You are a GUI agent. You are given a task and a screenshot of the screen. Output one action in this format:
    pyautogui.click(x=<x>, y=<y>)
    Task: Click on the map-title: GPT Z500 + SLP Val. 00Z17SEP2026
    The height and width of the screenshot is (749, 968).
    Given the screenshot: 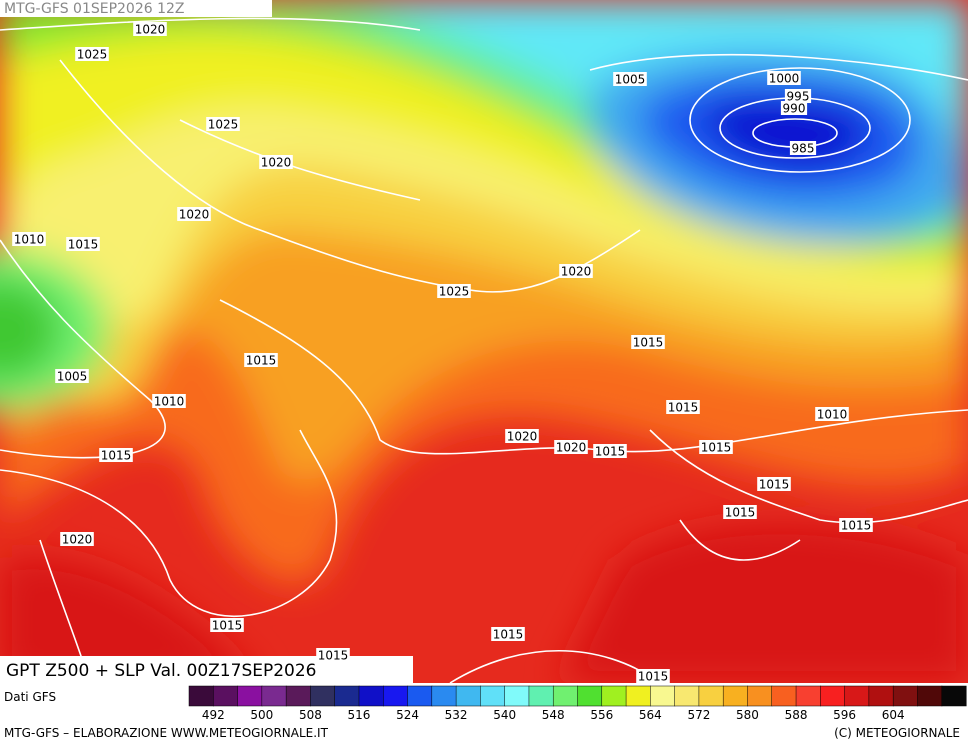 What is the action you would take?
    pyautogui.click(x=161, y=671)
    